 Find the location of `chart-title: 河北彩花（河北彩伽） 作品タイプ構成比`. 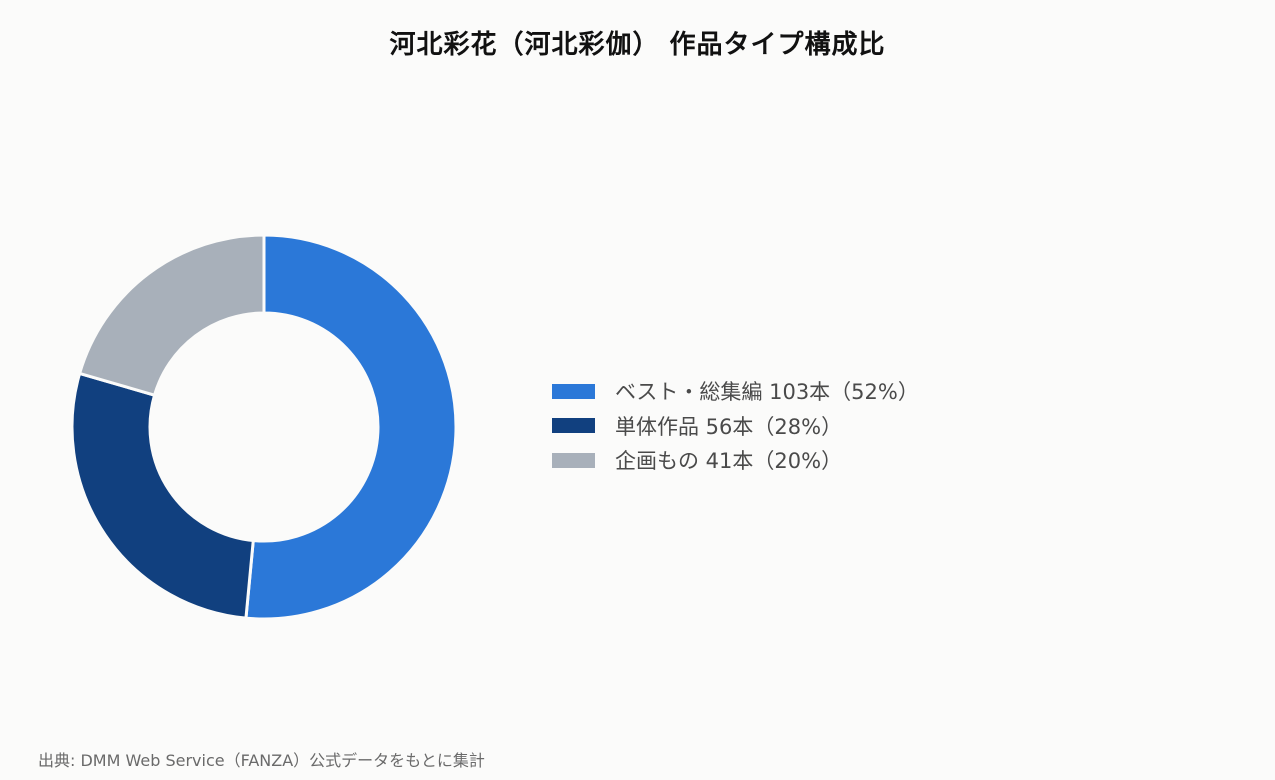

chart-title: 河北彩花（河北彩伽） 作品タイプ構成比 is located at coordinates (637, 45).